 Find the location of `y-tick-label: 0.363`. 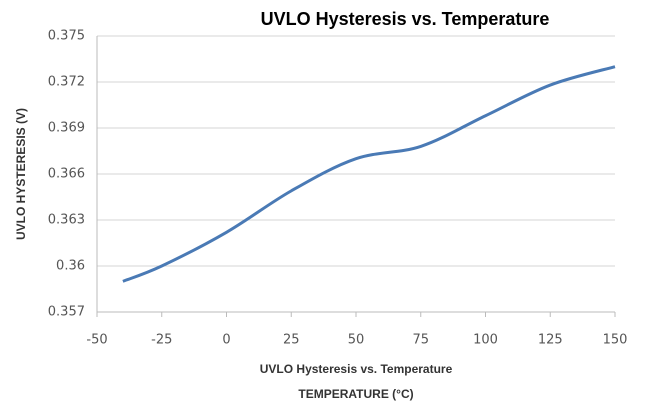

y-tick-label: 0.363 is located at coordinates (66, 220).